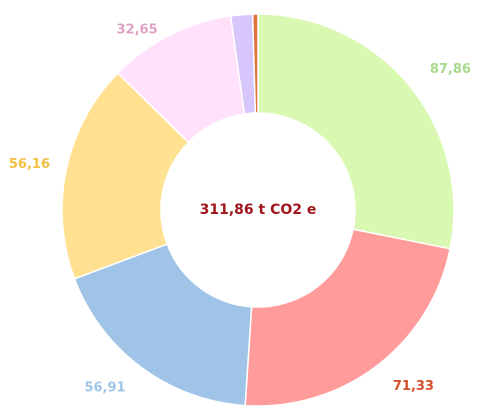  Describe the element at coordinates (29, 164) in the screenshot. I see `value-label: 56,16` at that location.